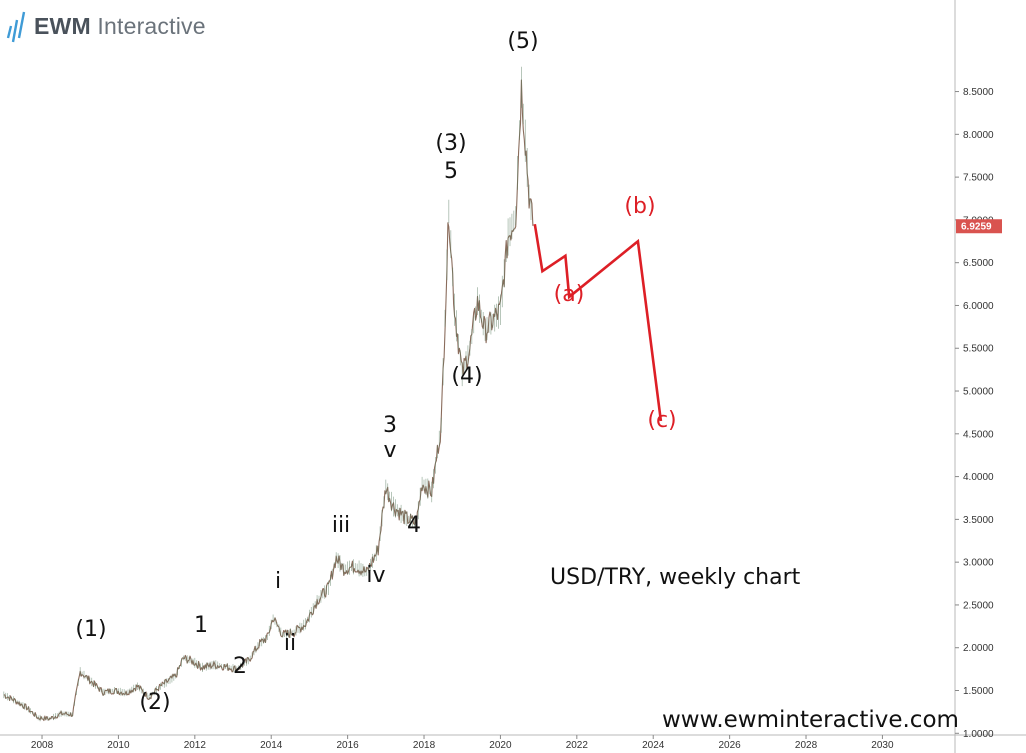  Describe the element at coordinates (16, 27) in the screenshot. I see `ewm-logo-icon` at that location.